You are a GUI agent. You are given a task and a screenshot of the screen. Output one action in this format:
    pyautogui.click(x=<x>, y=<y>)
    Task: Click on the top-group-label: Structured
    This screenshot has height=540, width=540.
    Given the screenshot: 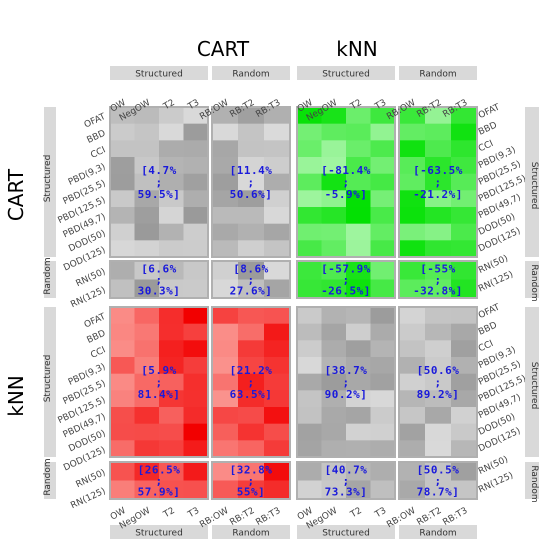 What is the action you would take?
    pyautogui.click(x=159, y=75)
    